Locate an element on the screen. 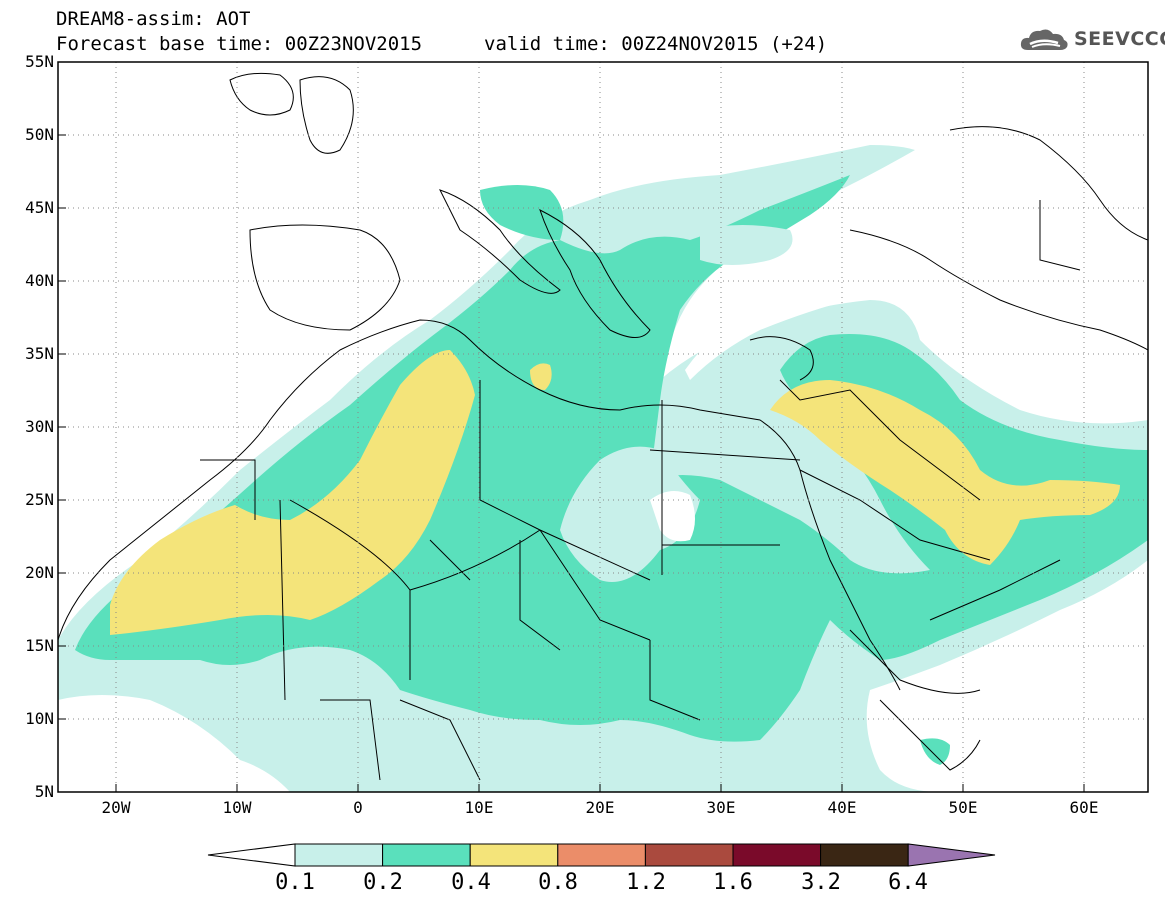  forecast-base-time: Forecast base time: 00Z23NOV2015 is located at coordinates (239, 44).